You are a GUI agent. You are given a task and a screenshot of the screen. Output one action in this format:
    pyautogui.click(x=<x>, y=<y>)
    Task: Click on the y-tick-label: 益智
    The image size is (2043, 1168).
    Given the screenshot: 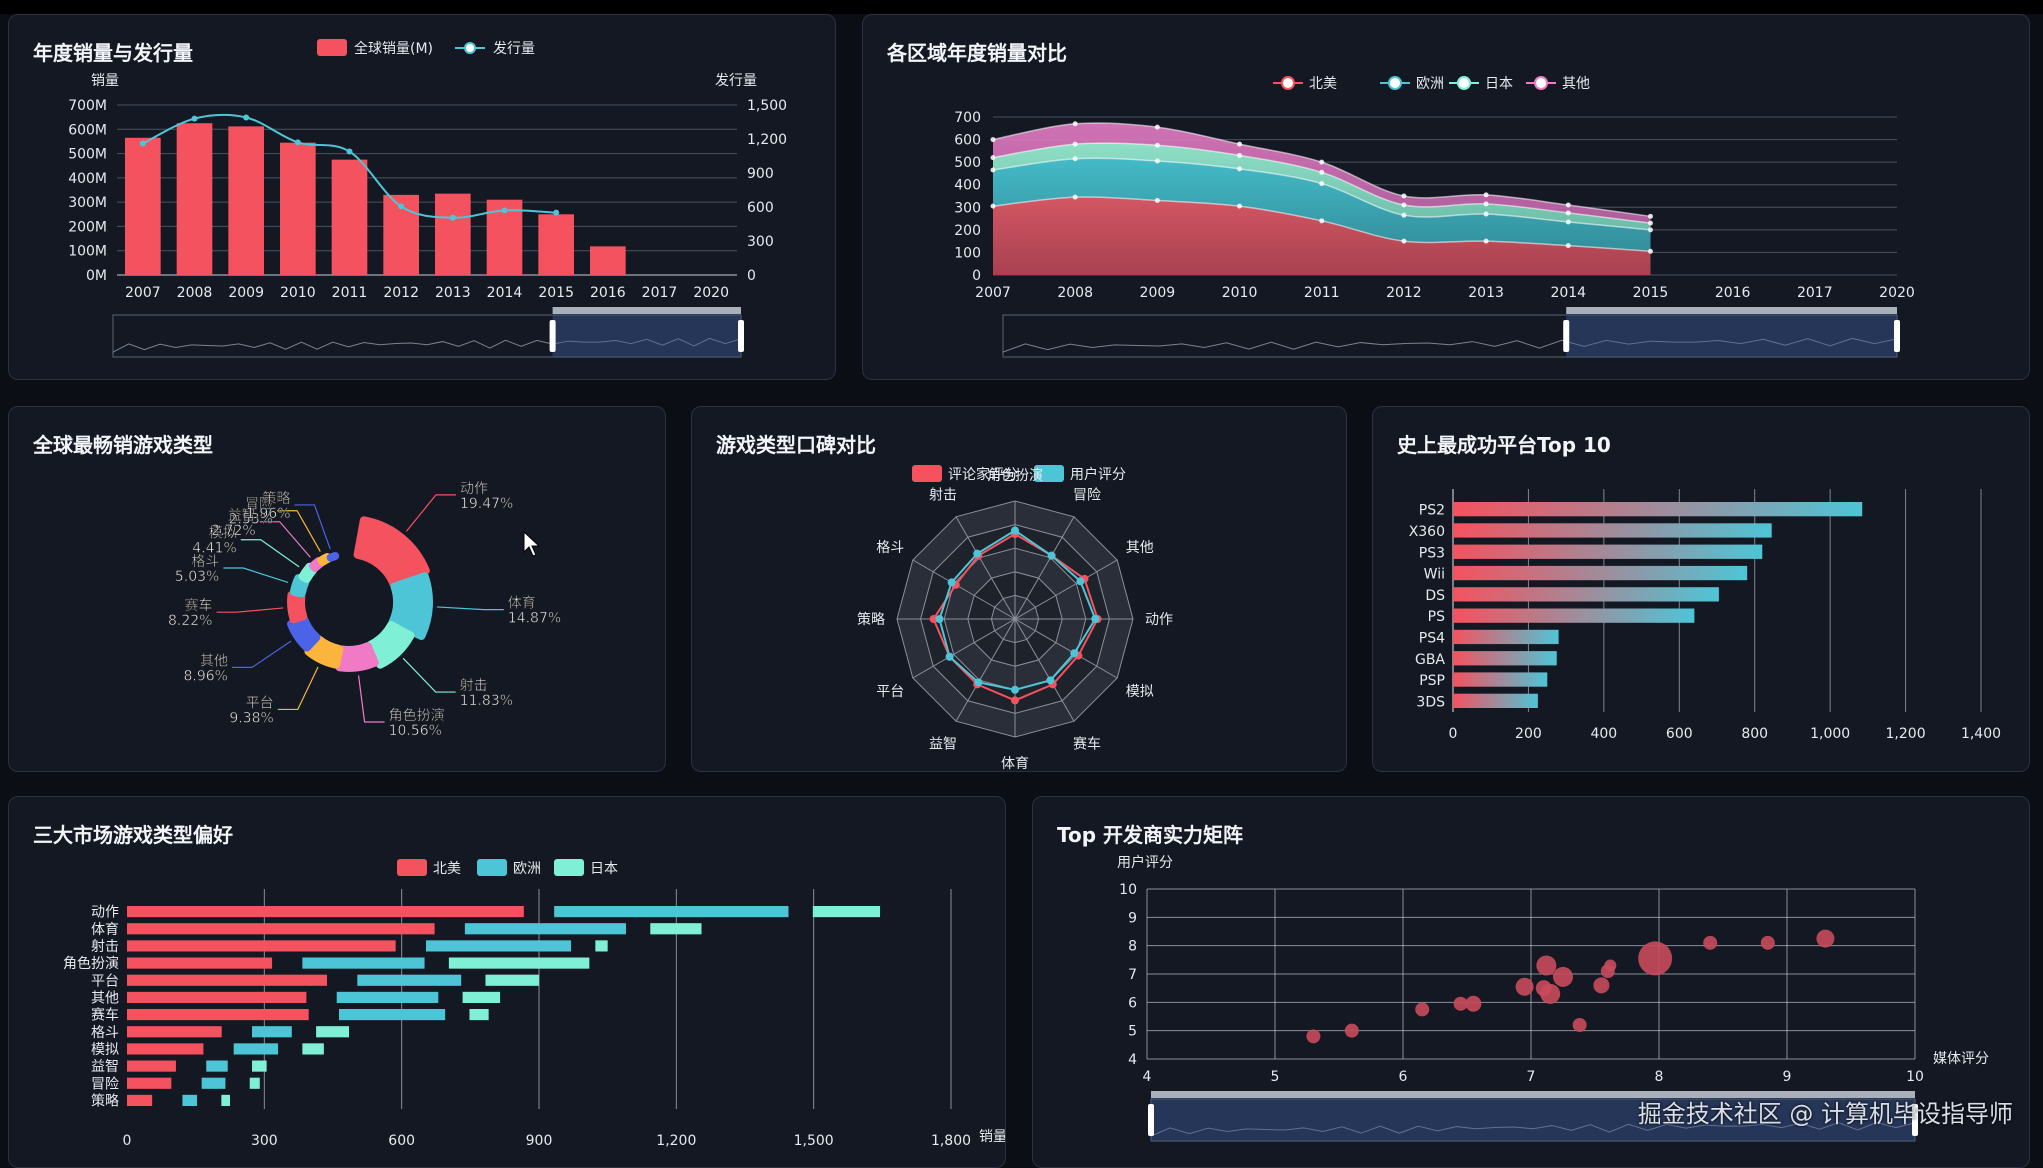 What is the action you would take?
    pyautogui.click(x=105, y=1067)
    